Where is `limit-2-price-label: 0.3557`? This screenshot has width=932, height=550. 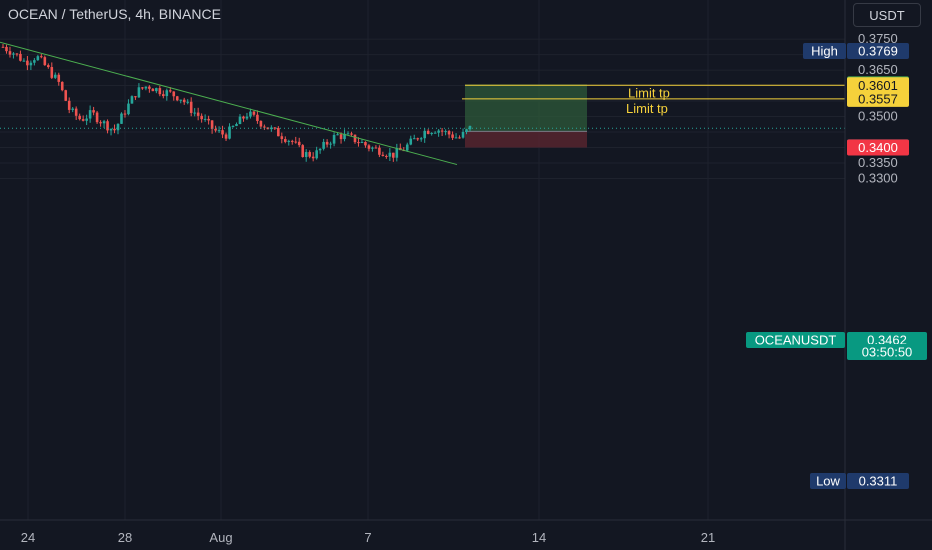
limit-2-price-label: 0.3557 is located at coordinates (878, 98).